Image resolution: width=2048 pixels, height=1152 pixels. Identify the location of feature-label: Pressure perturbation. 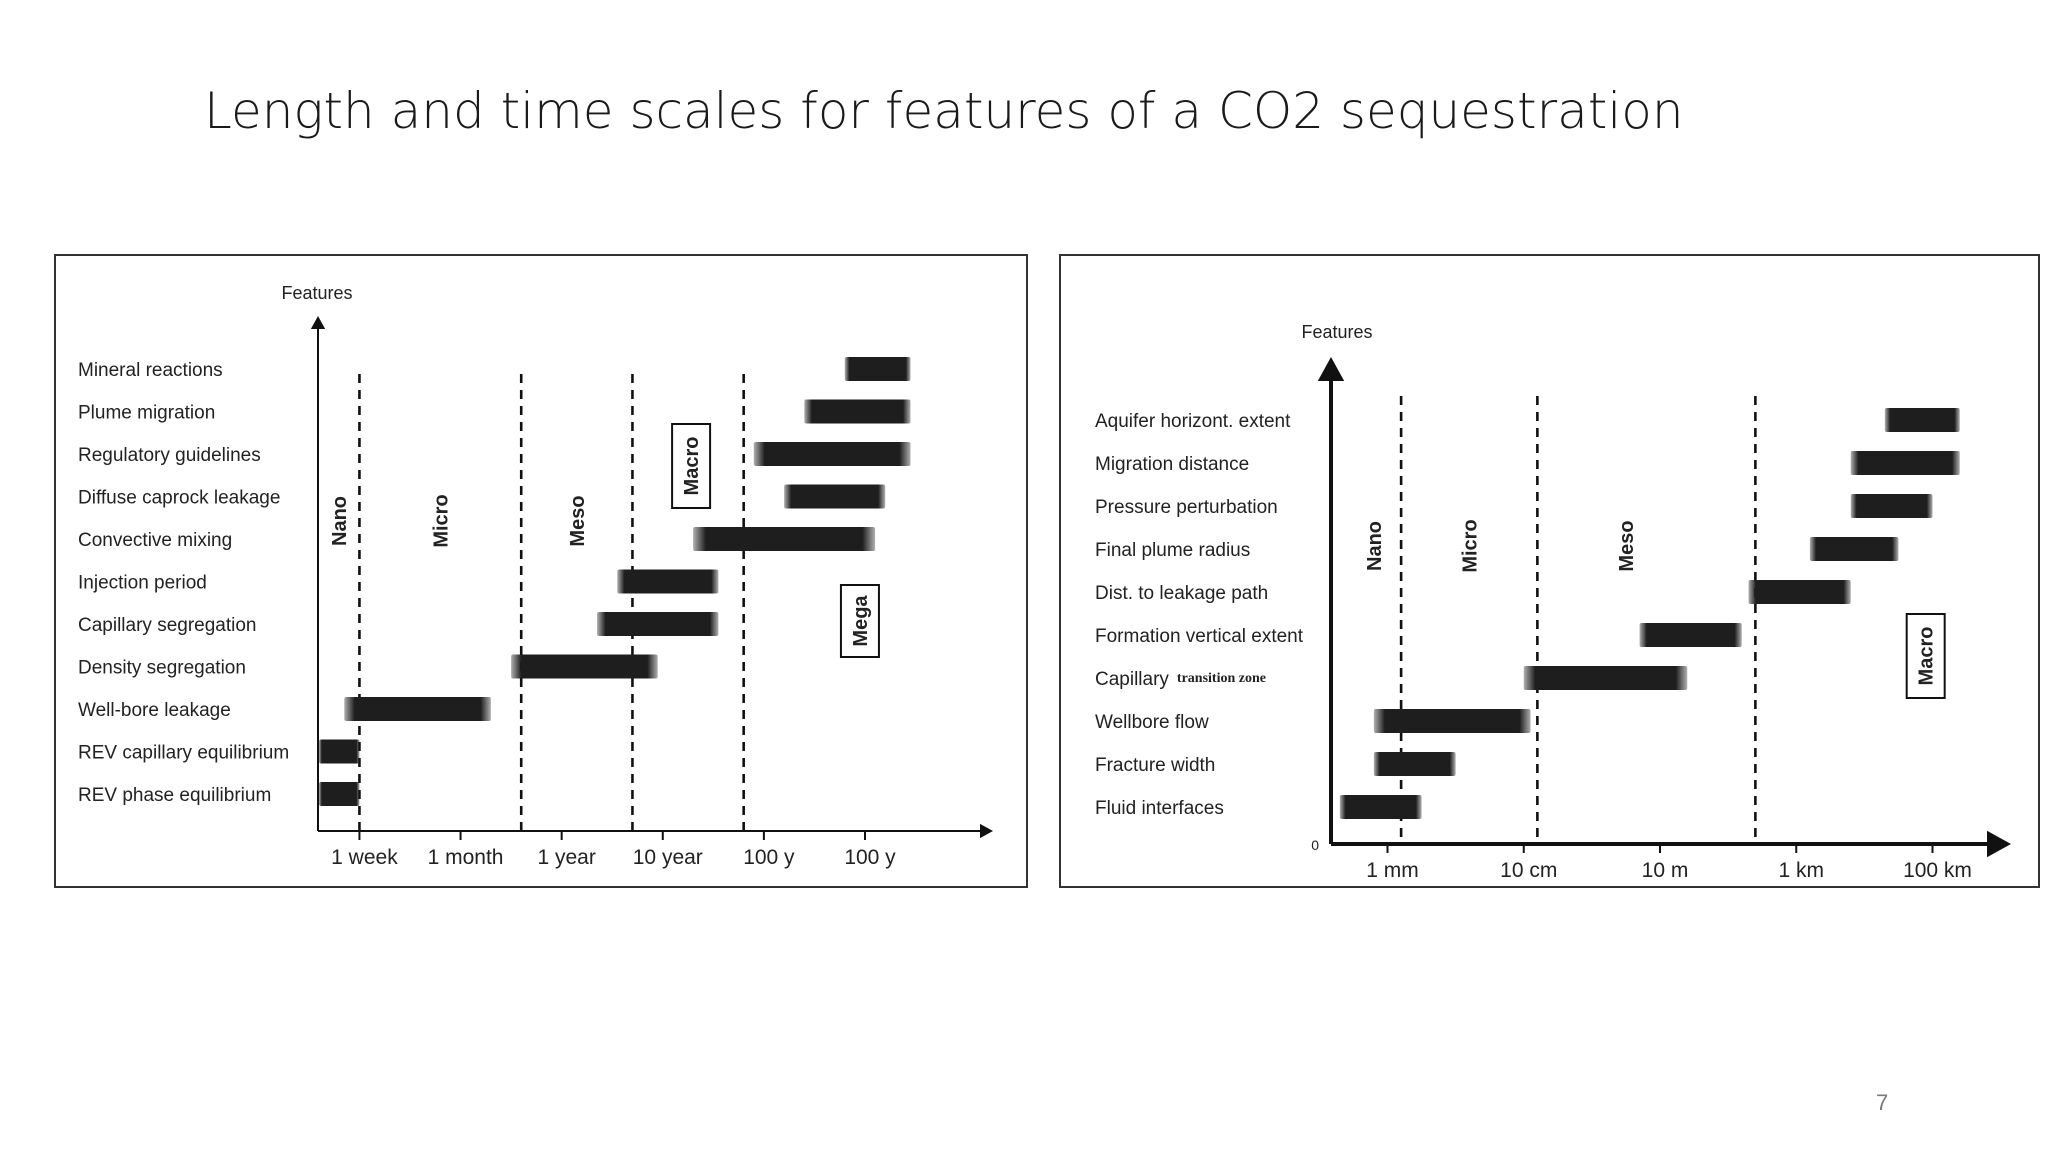
(1186, 507).